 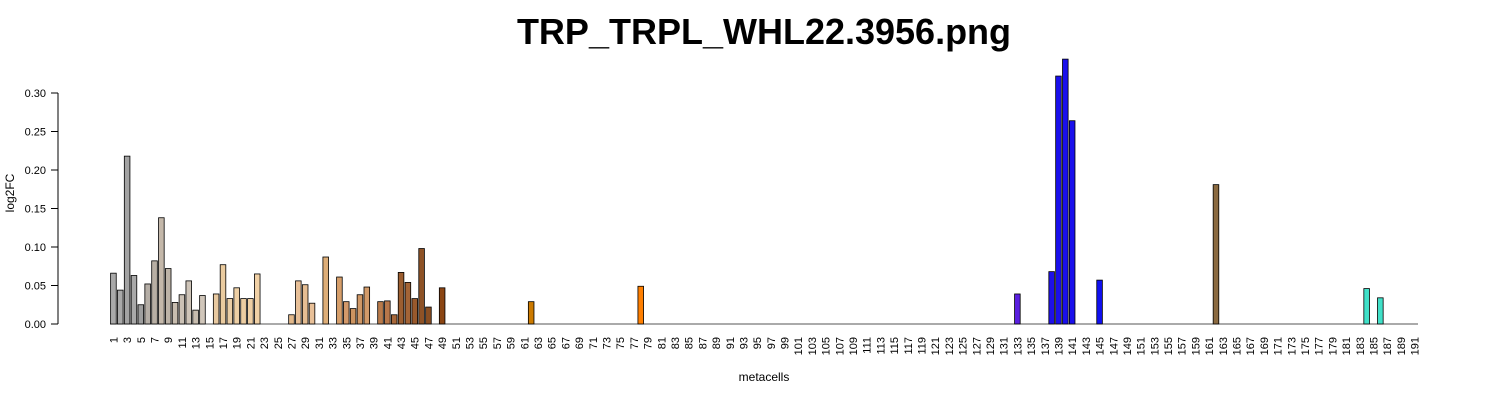 What do you see at coordinates (991, 346) in the screenshot?
I see `x-tick-label: 129` at bounding box center [991, 346].